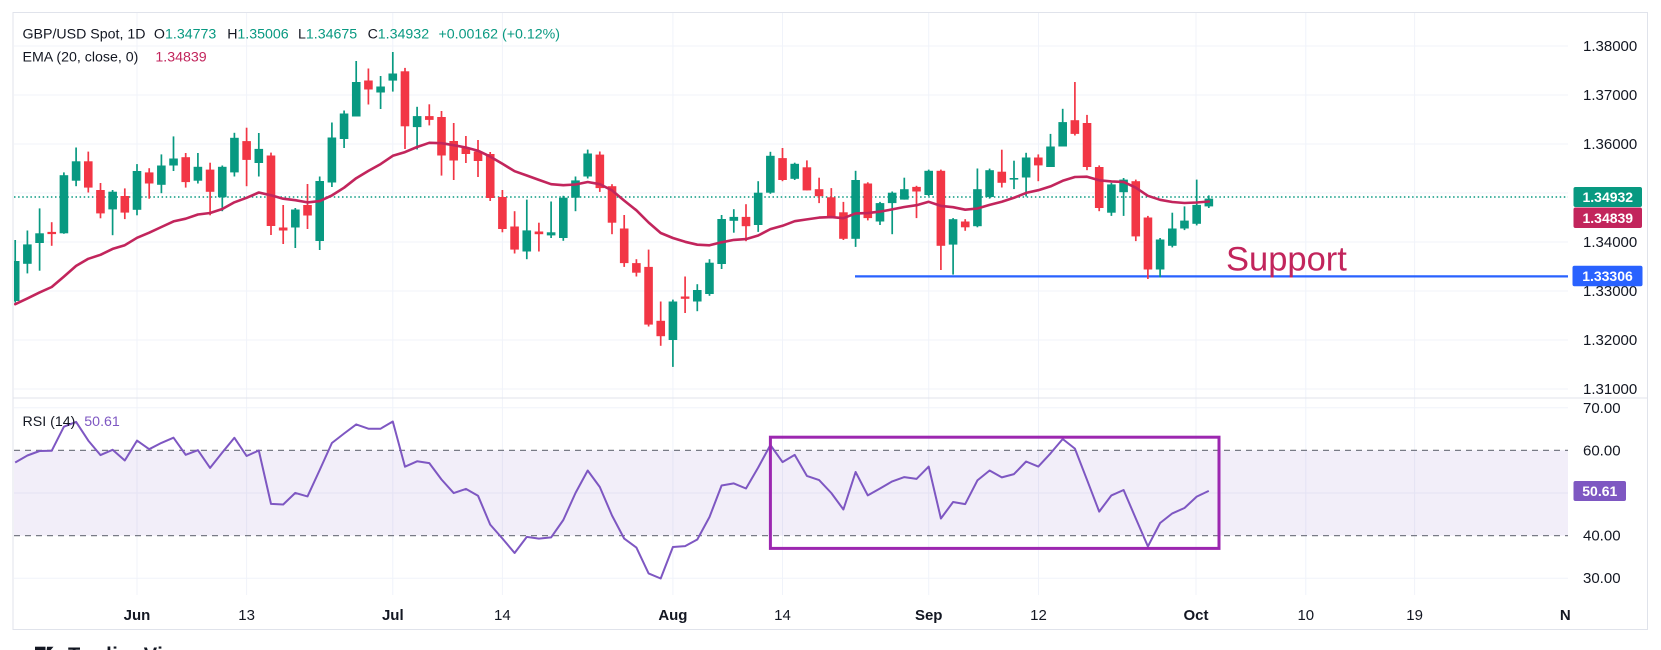  What do you see at coordinates (1610, 291) in the screenshot?
I see `svg-text: 1.33000` at bounding box center [1610, 291].